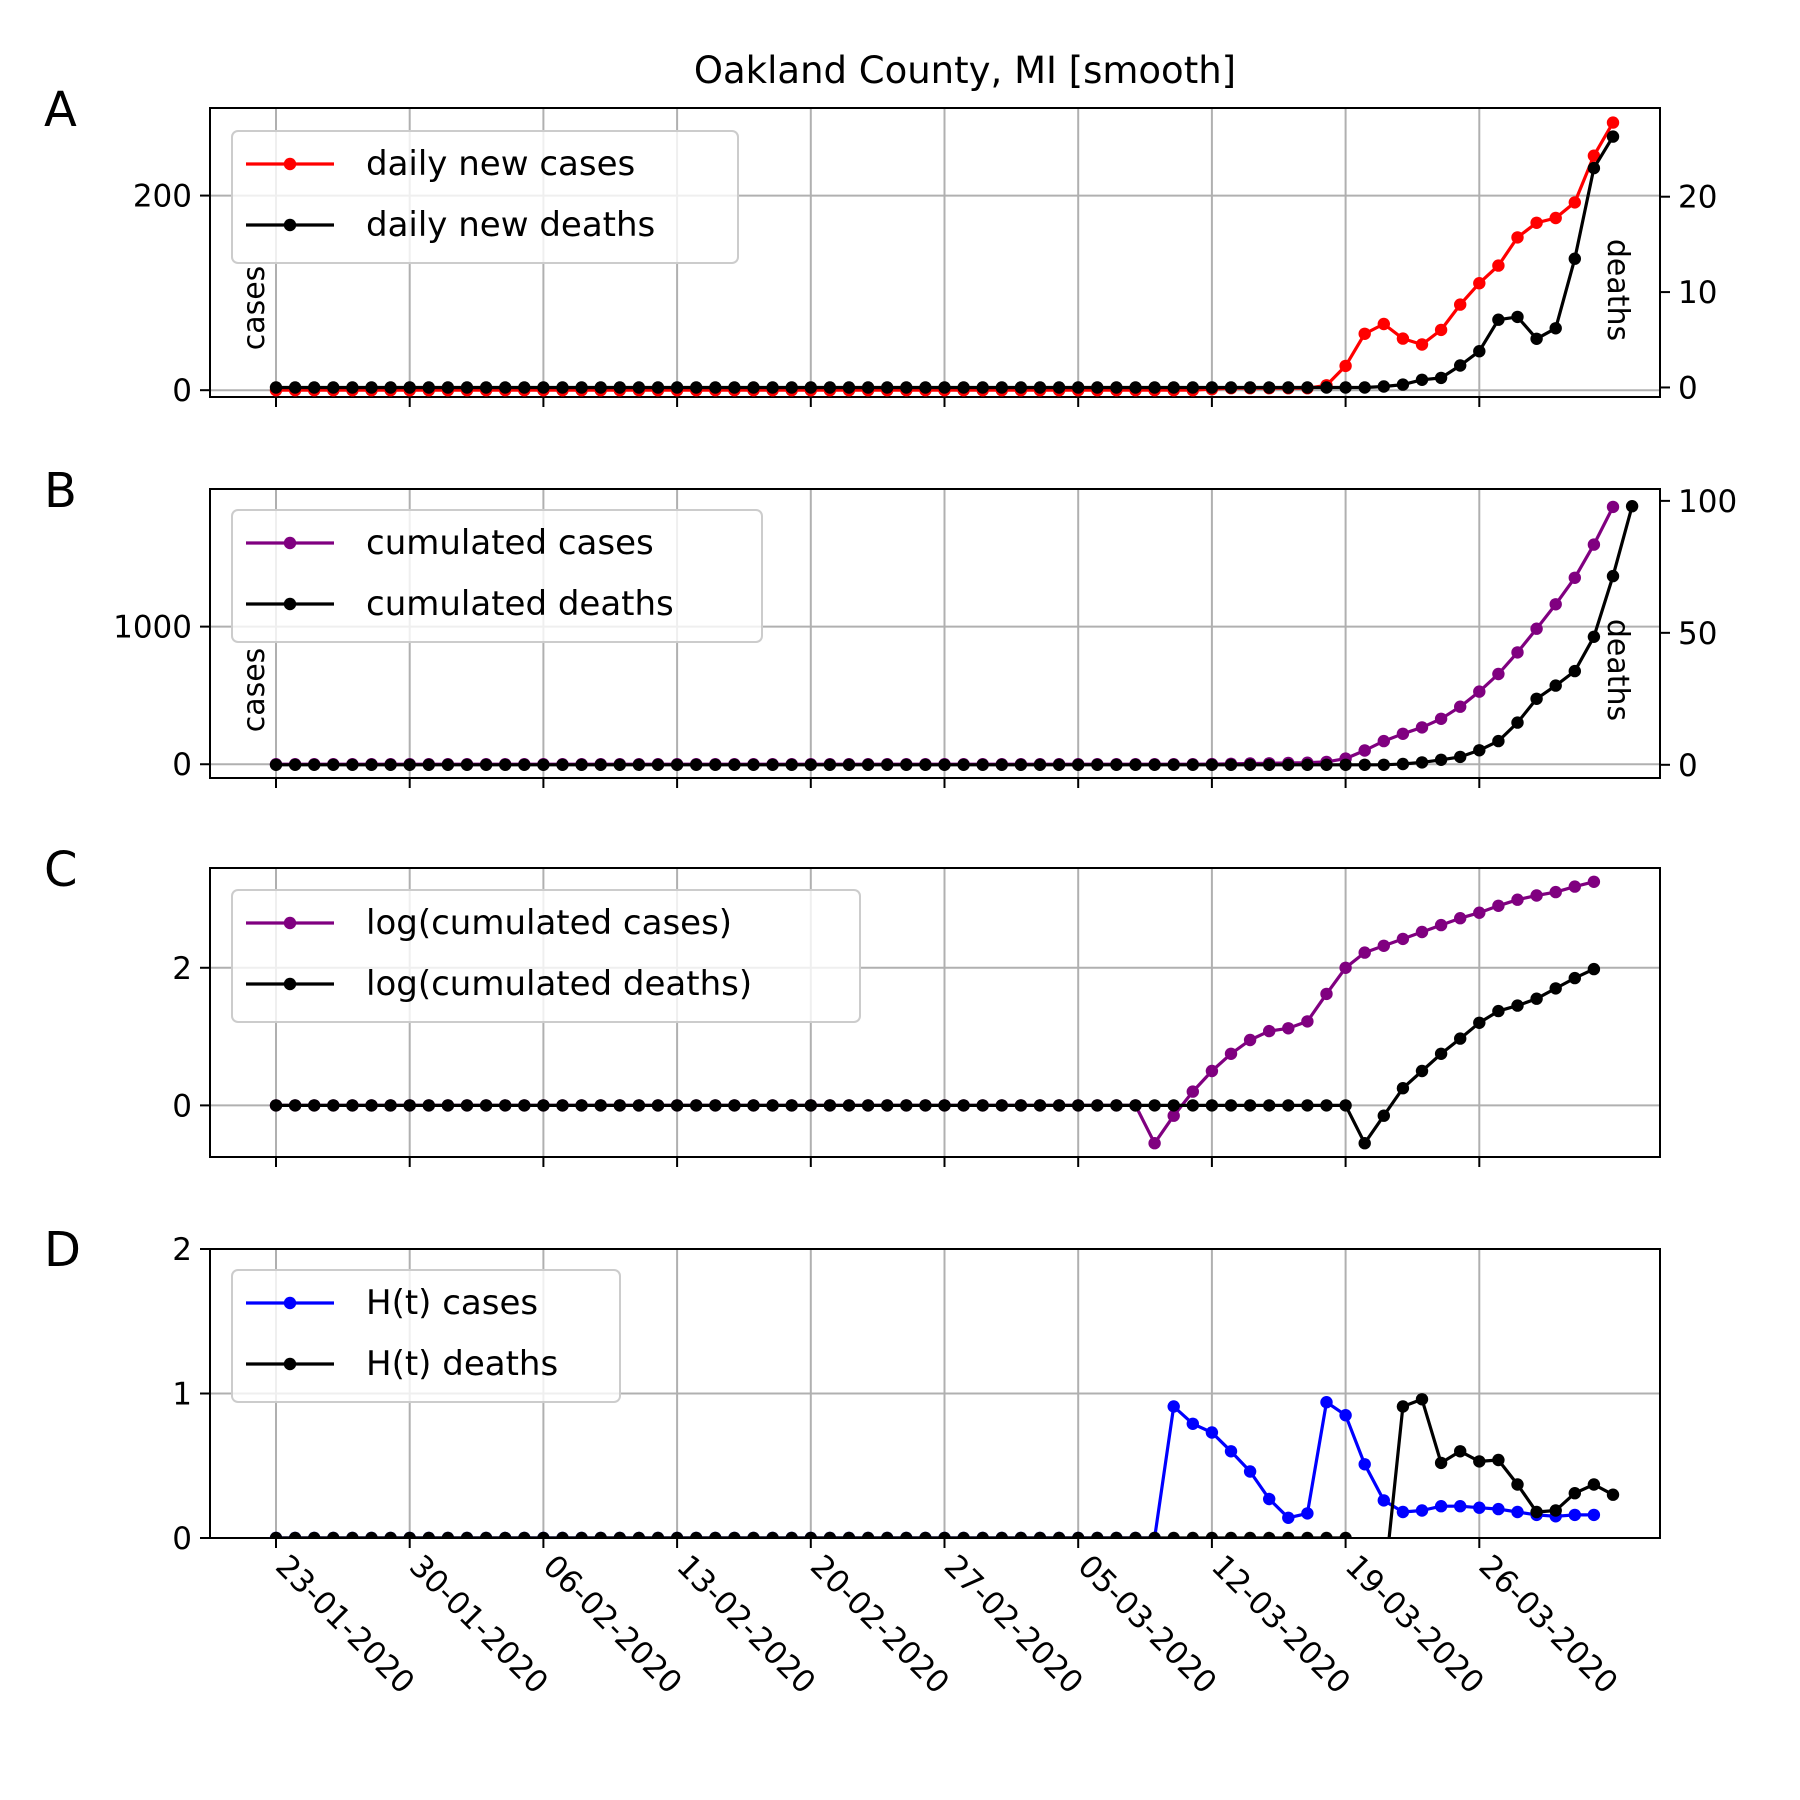 The height and width of the screenshot is (1800, 1800). What do you see at coordinates (1414, 1624) in the screenshot?
I see `x-tick-label: 19-03-2020` at bounding box center [1414, 1624].